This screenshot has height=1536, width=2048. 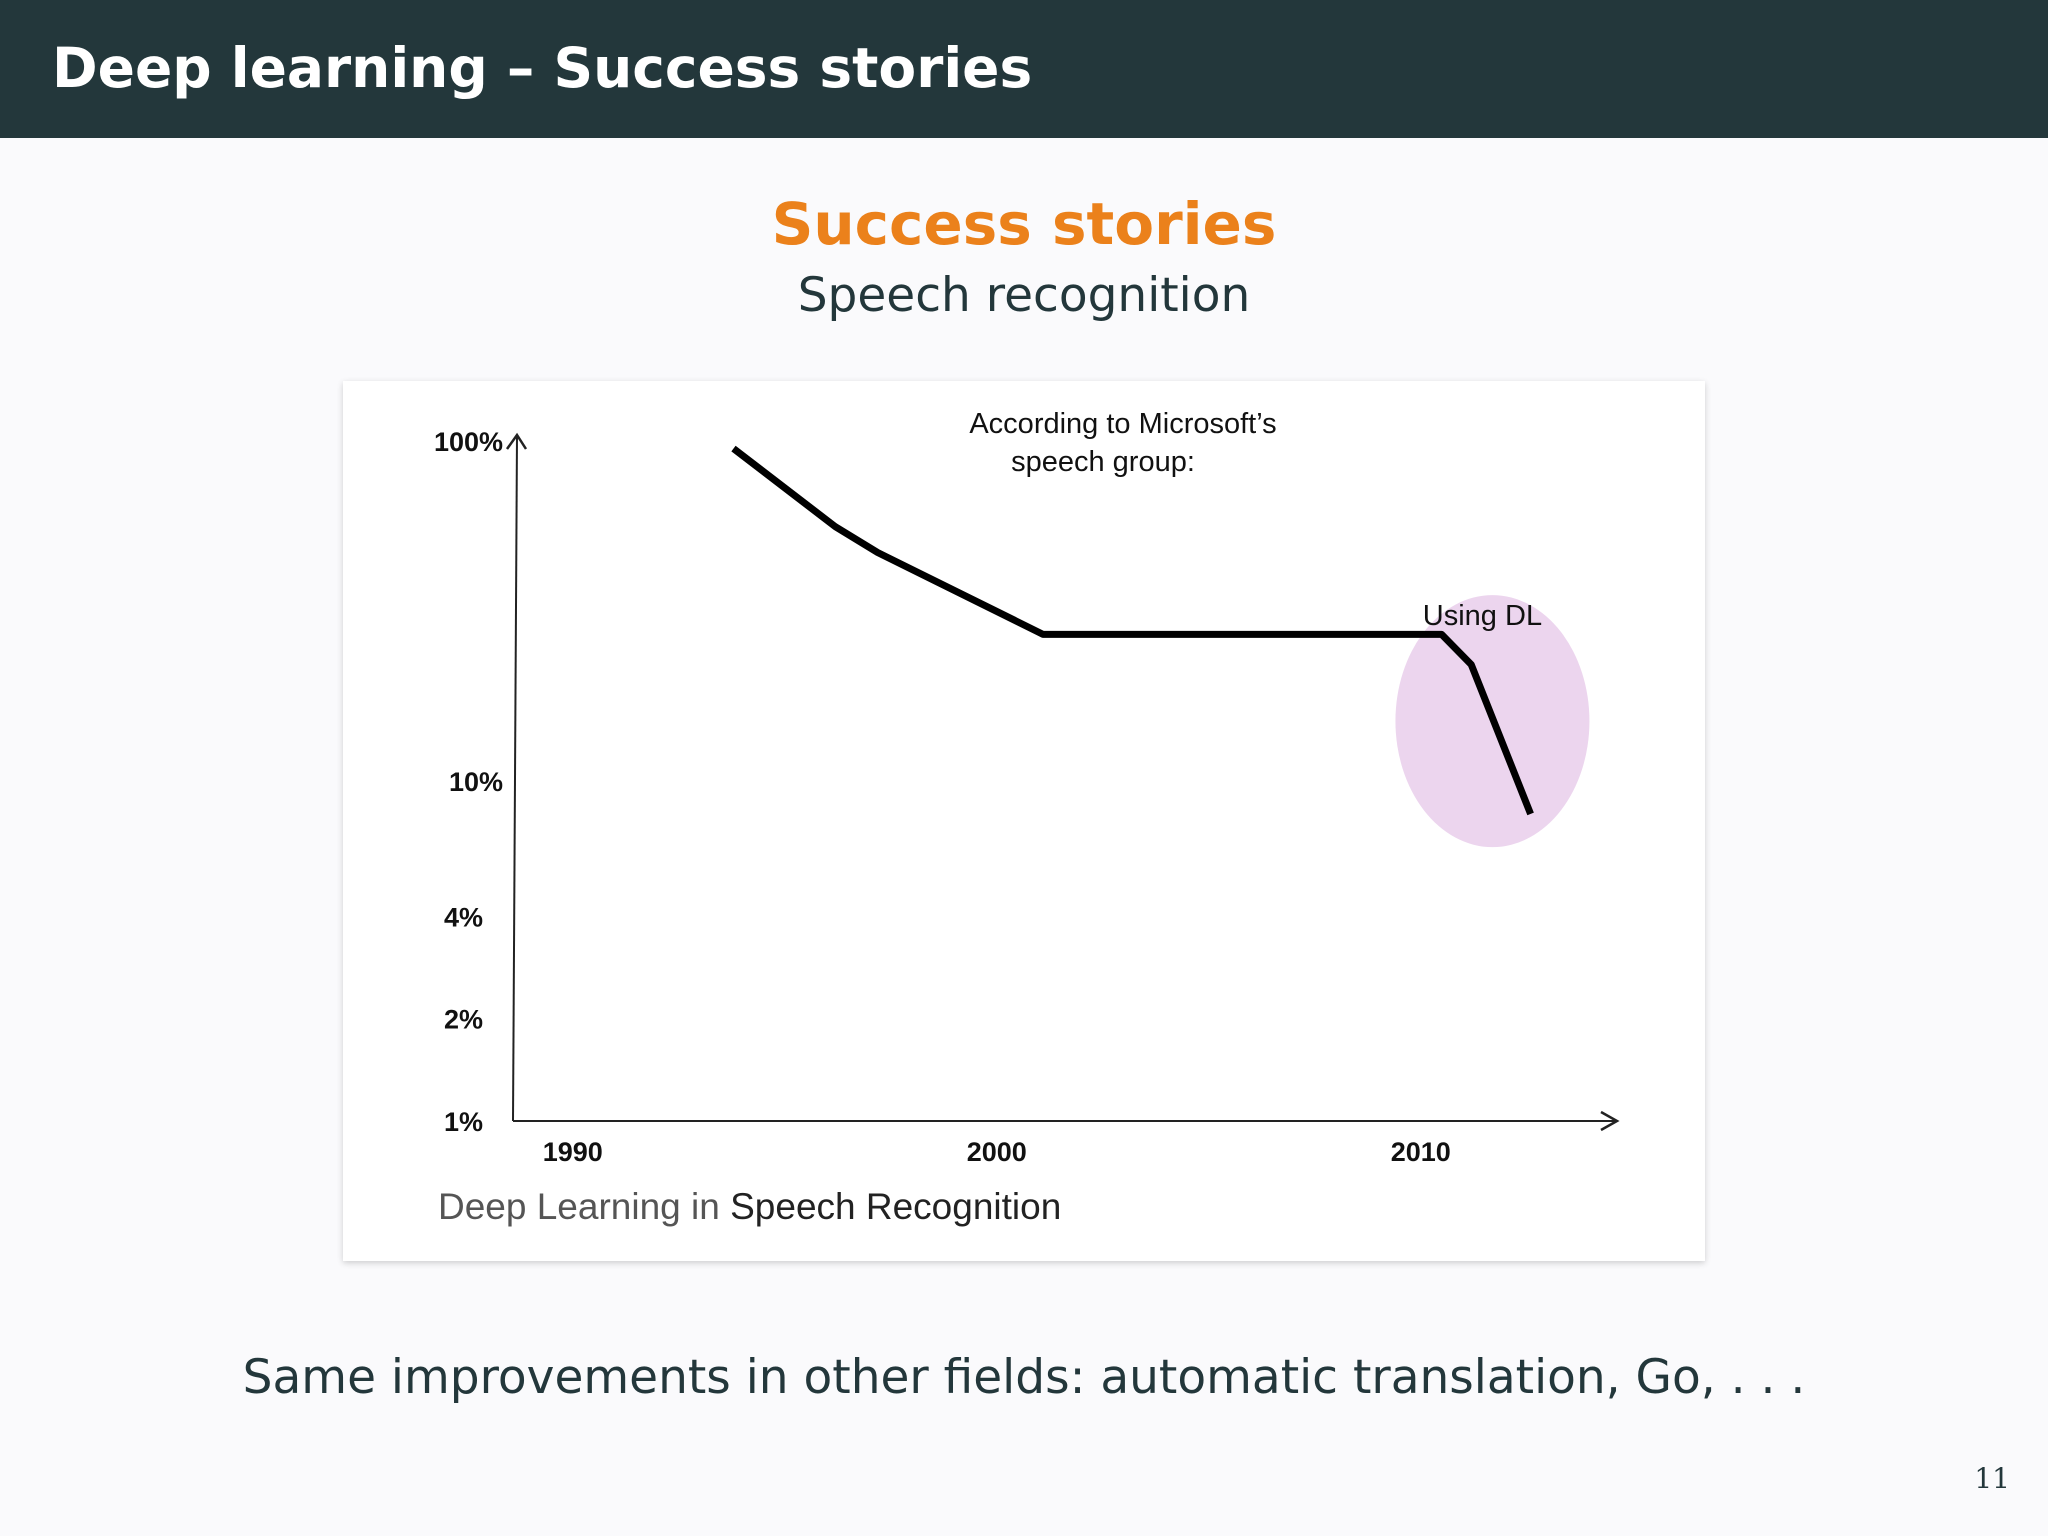 I want to click on section-subtitle: Speech recognition, so click(x=1024, y=295).